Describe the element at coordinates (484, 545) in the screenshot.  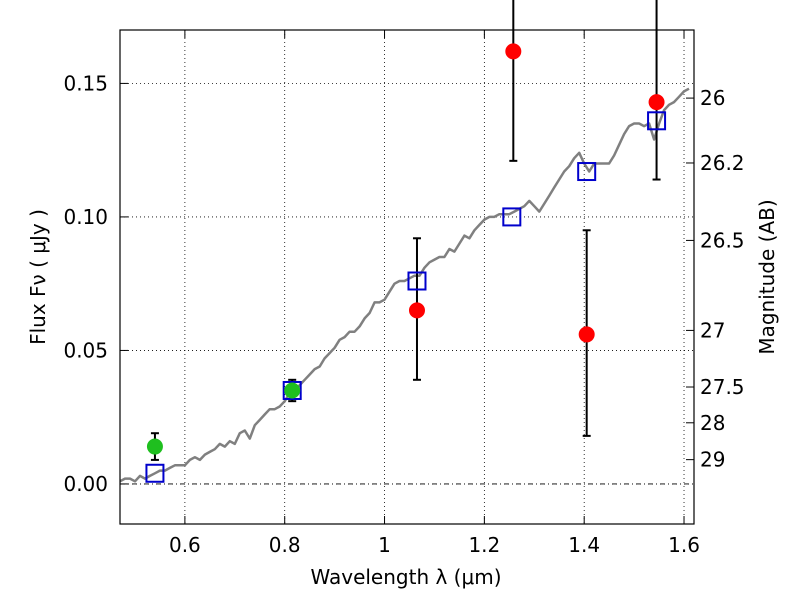
I see `x-tick-label: 1.2` at that location.